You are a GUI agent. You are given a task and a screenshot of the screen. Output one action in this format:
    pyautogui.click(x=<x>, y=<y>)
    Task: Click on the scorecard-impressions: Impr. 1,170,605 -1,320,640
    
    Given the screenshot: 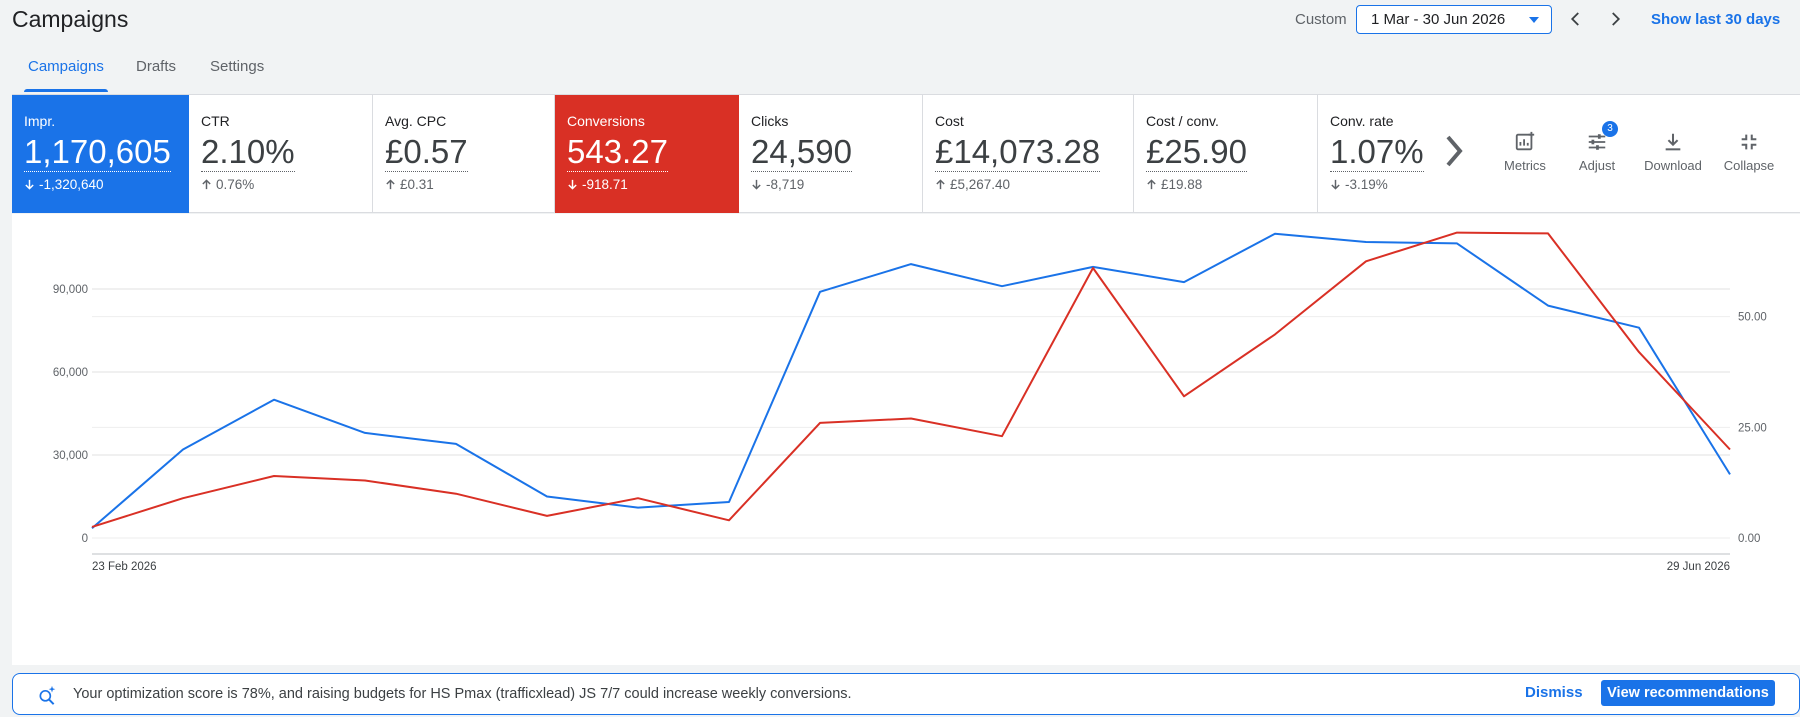 What is the action you would take?
    pyautogui.click(x=100, y=154)
    